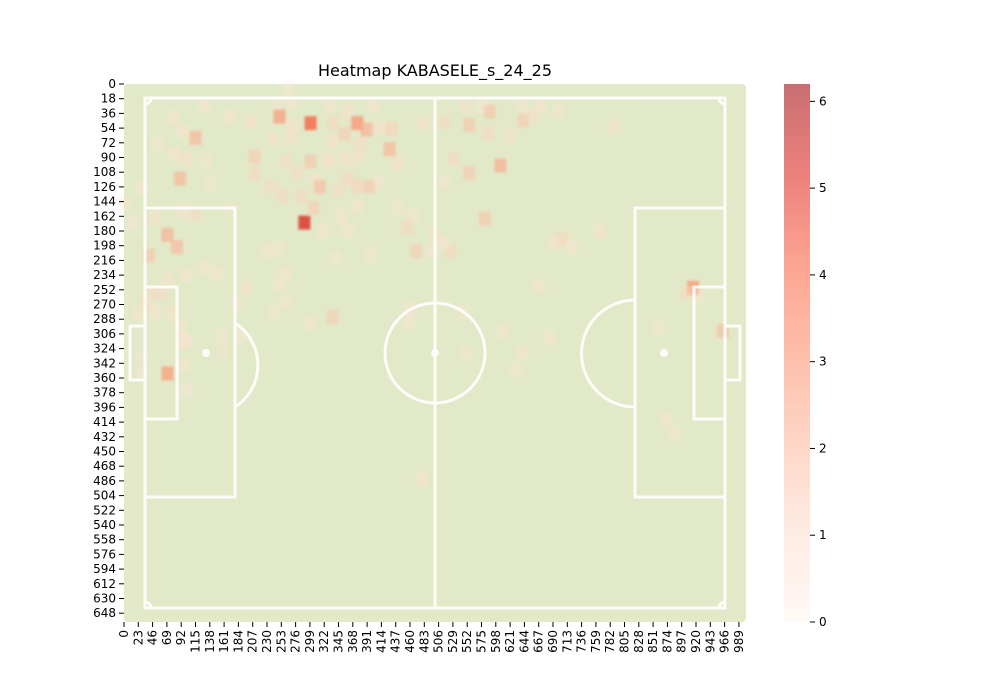 The width and height of the screenshot is (1000, 700). Describe the element at coordinates (439, 641) in the screenshot. I see `x-tick-label: 506` at that location.